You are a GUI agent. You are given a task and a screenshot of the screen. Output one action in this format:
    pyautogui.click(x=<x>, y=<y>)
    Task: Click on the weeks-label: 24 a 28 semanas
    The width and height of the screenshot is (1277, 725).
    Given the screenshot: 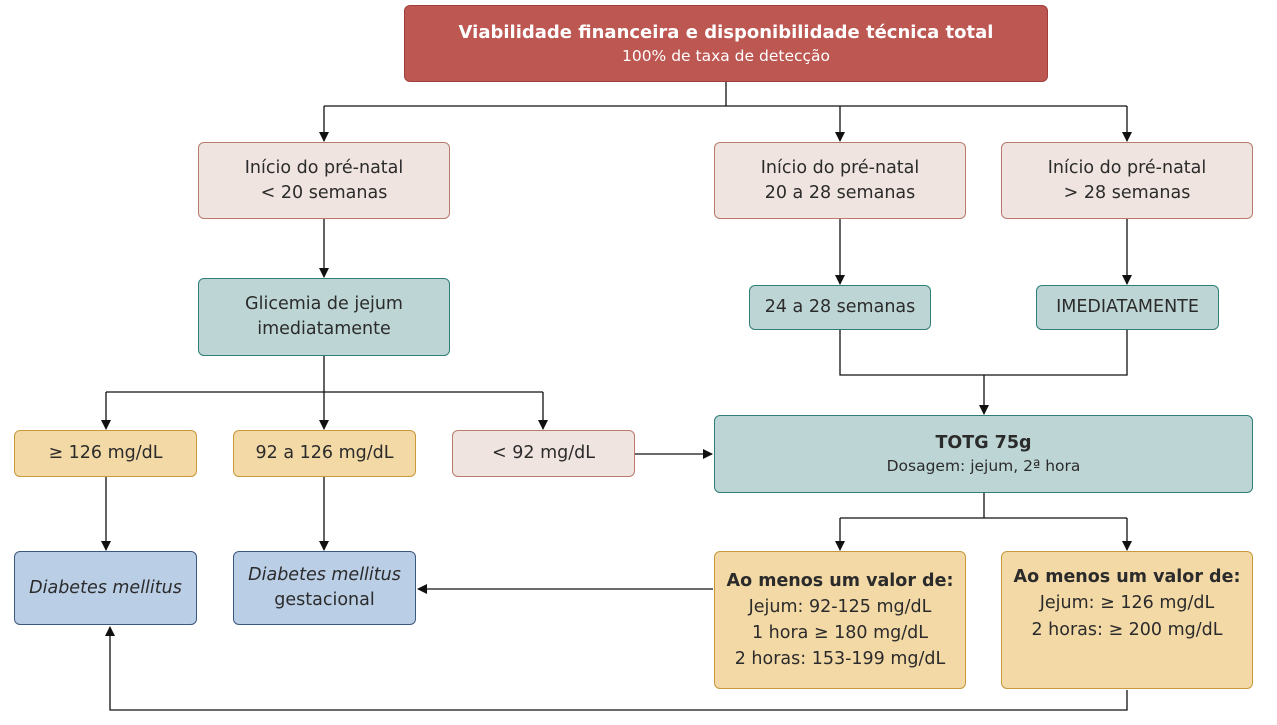 What is the action you would take?
    pyautogui.click(x=840, y=307)
    